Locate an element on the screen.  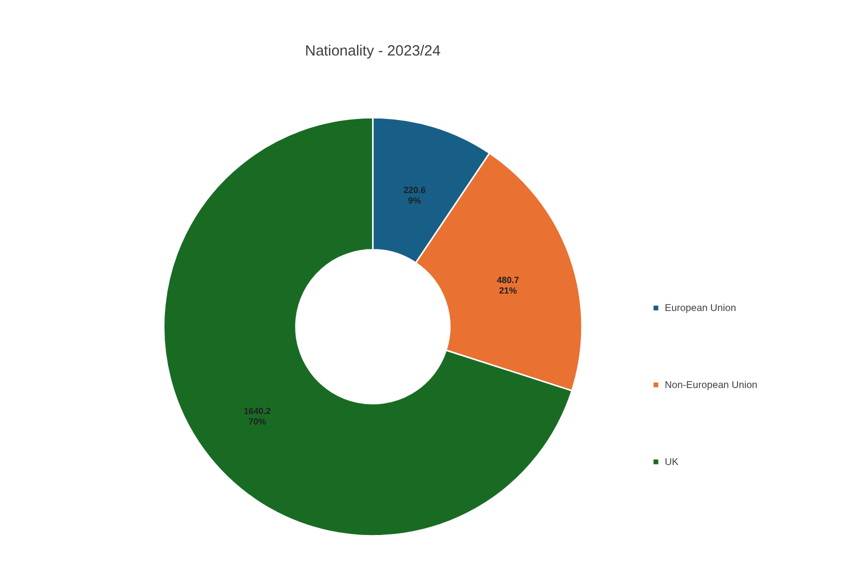
chart-title: Nationality - 2023/24 is located at coordinates (373, 51).